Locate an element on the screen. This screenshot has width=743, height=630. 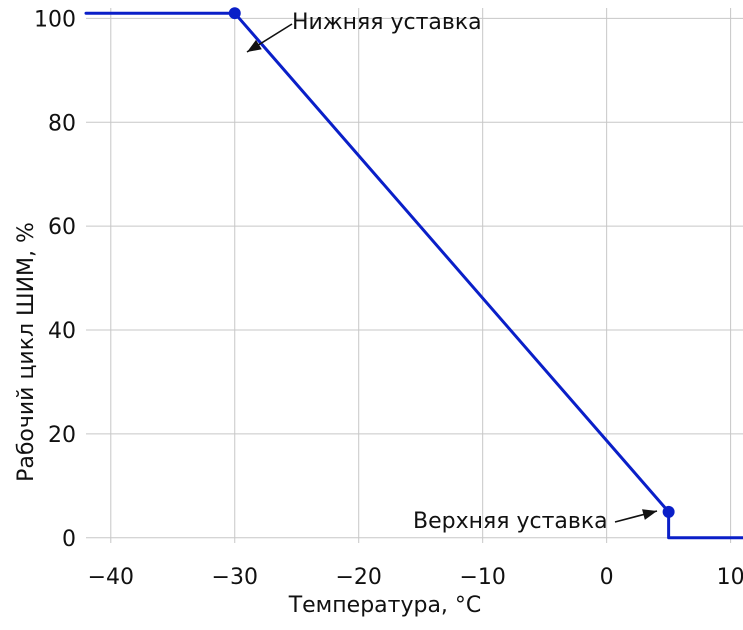
x-tick-label: 10 is located at coordinates (730, 577).